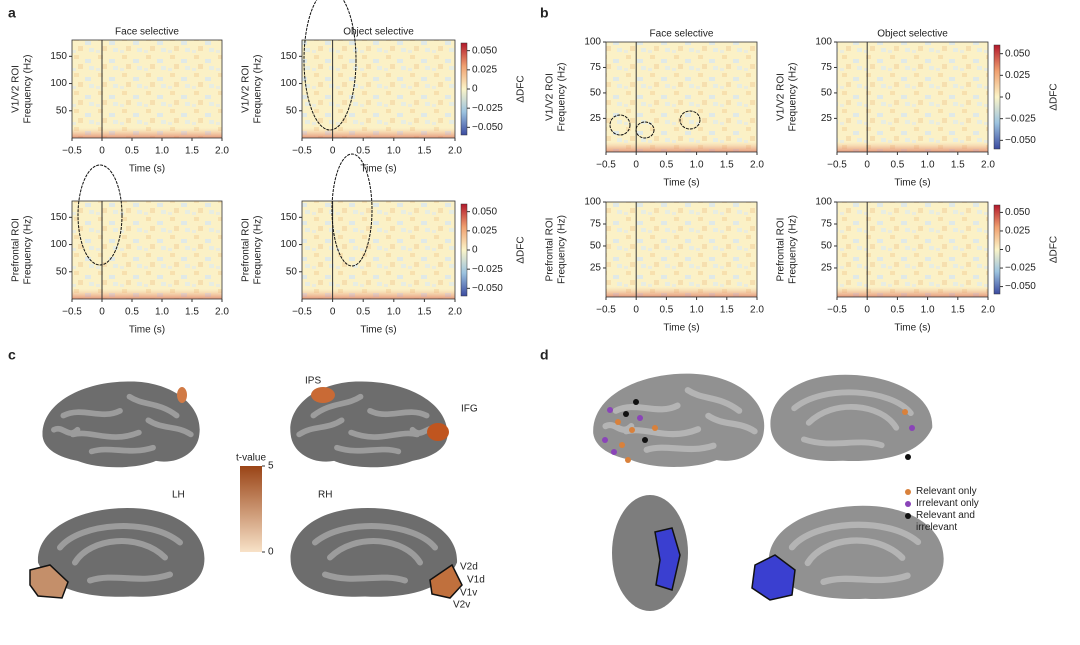  I want to click on colorbar-tick-label: 0.025, so click(1017, 75).